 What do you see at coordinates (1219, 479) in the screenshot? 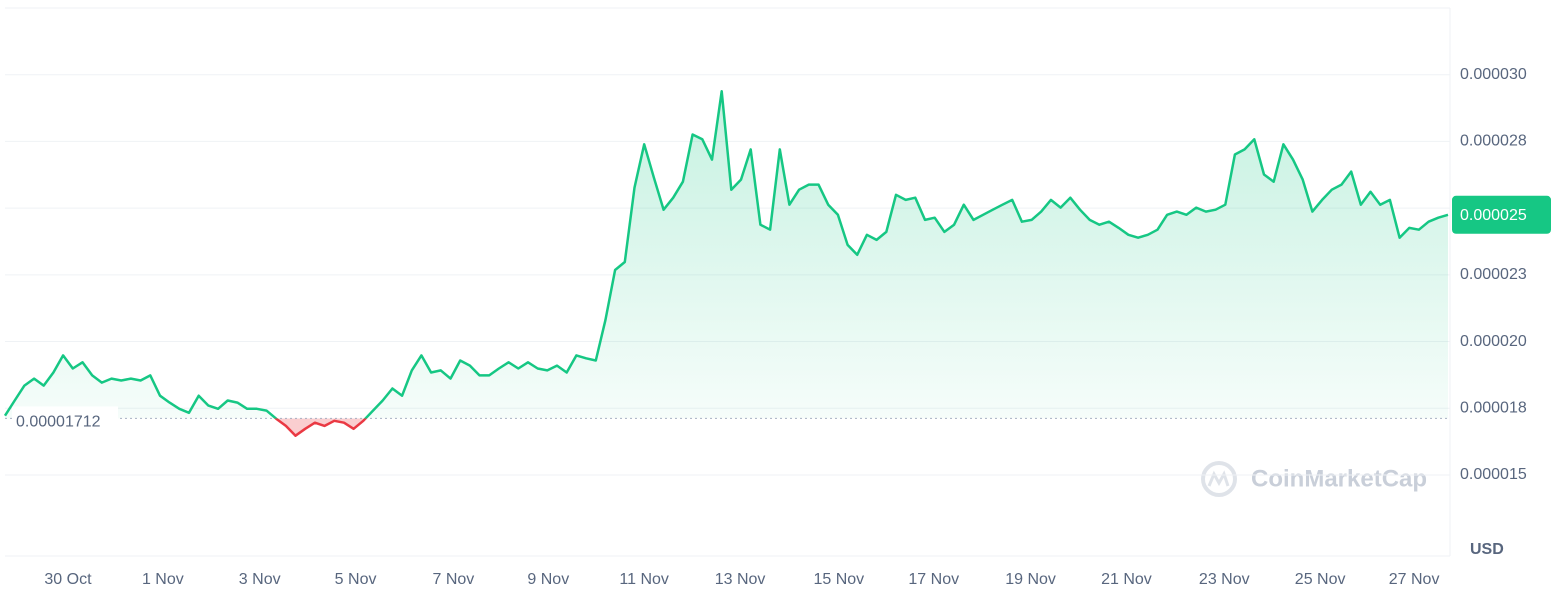
I see `watermark-logo` at bounding box center [1219, 479].